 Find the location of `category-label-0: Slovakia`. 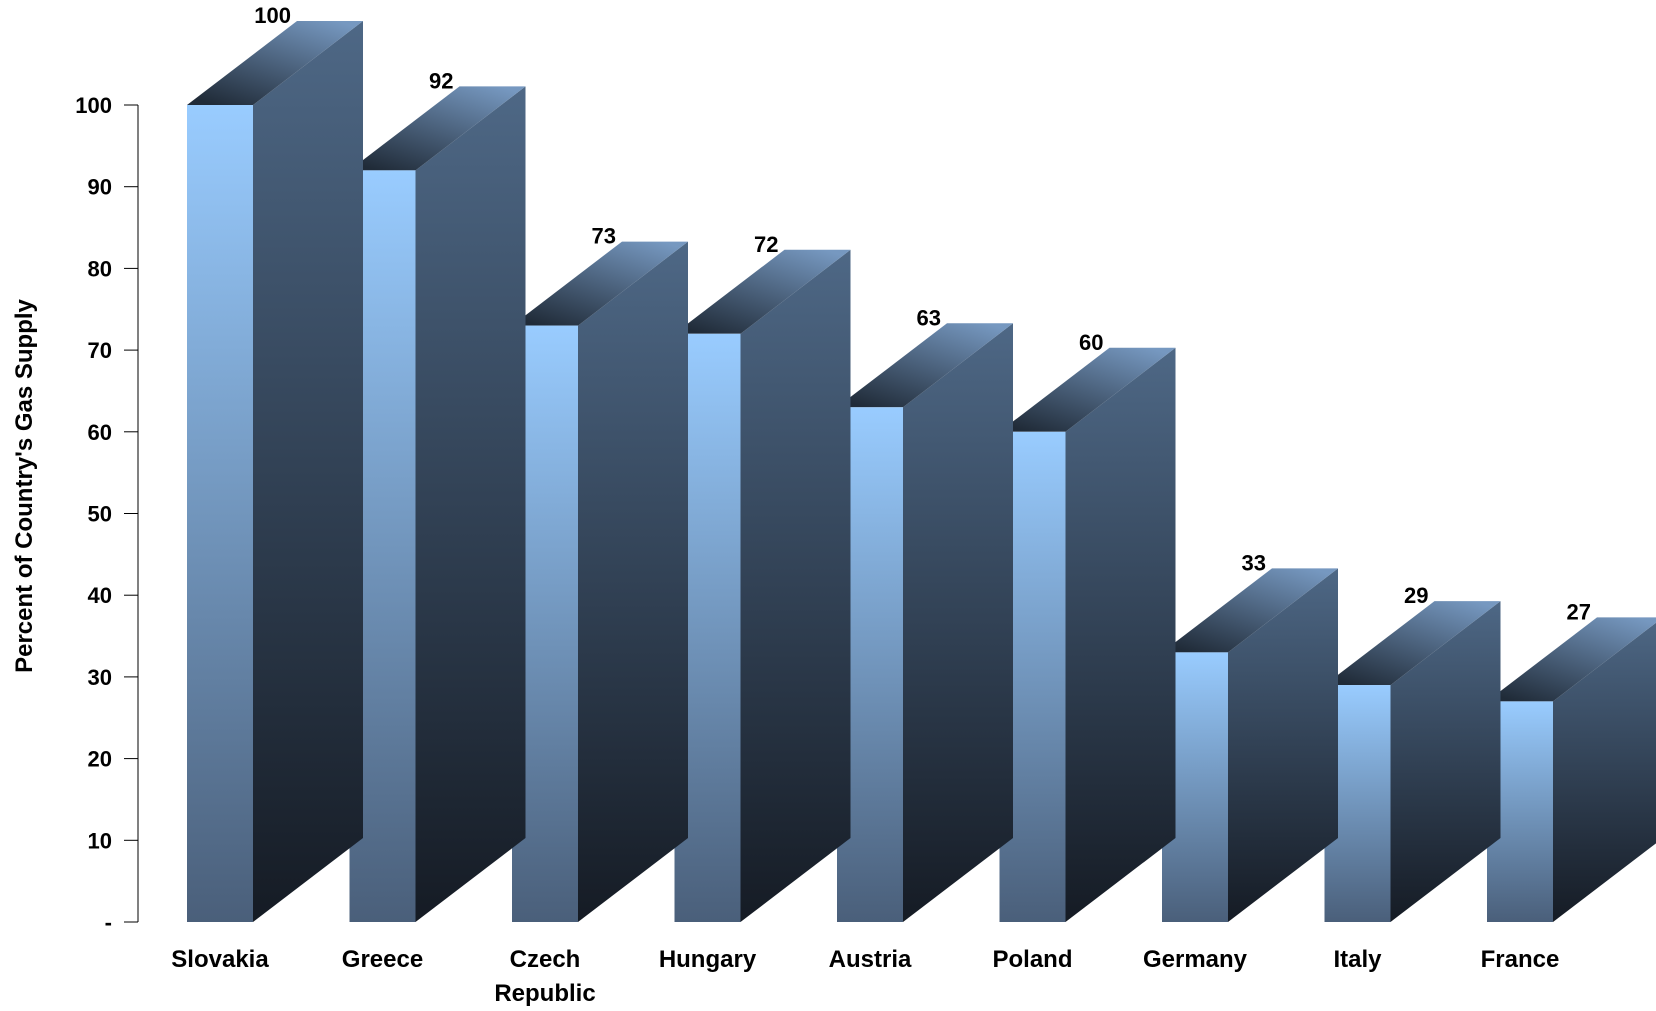

category-label-0: Slovakia is located at coordinates (220, 959).